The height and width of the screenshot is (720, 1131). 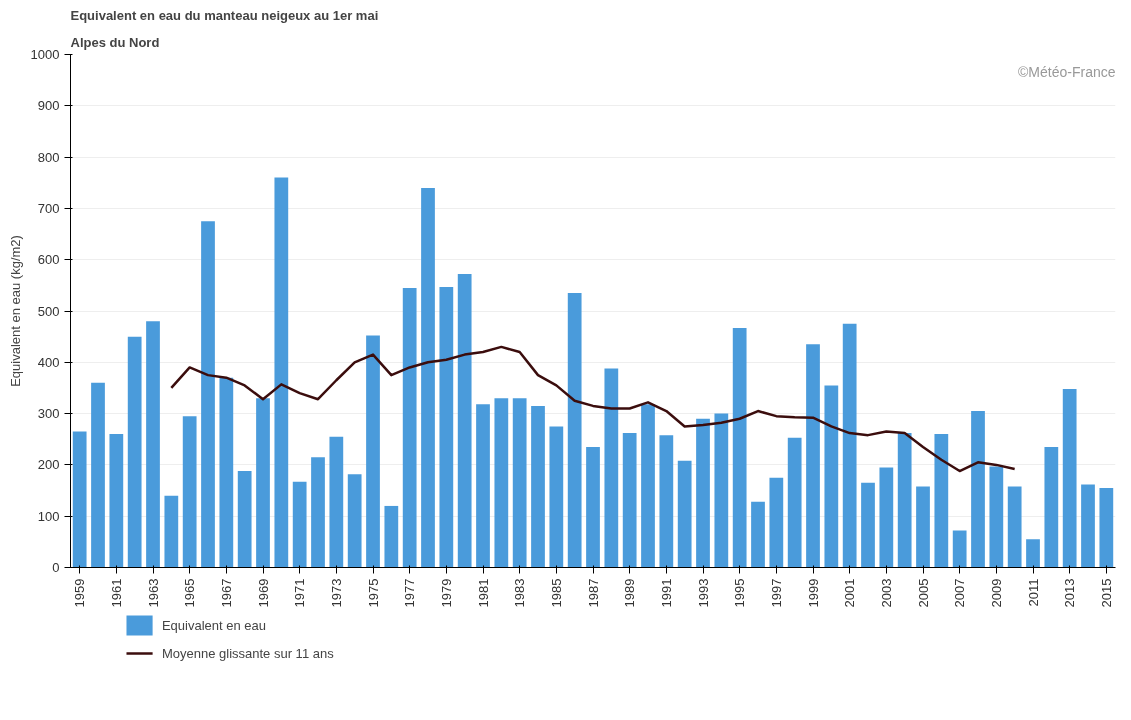 What do you see at coordinates (666, 593) in the screenshot?
I see `x-tick-label: 1991` at bounding box center [666, 593].